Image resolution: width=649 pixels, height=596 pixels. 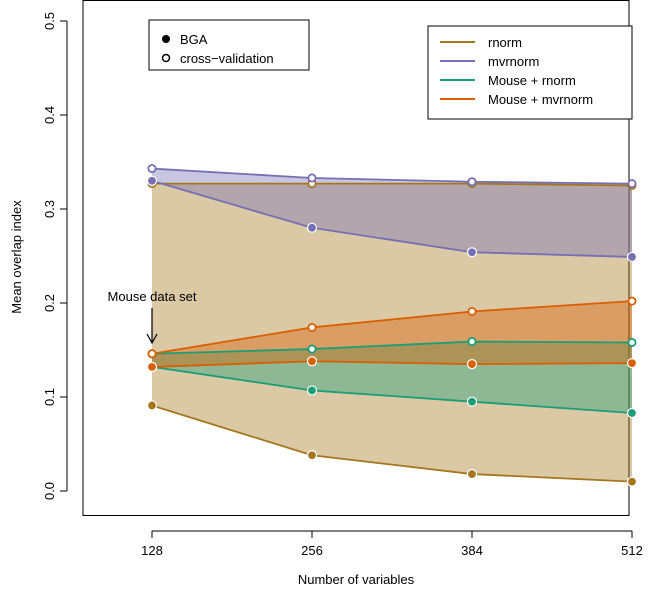 I want to click on line-mouse-mvrnorm-bga, so click(x=392, y=364).